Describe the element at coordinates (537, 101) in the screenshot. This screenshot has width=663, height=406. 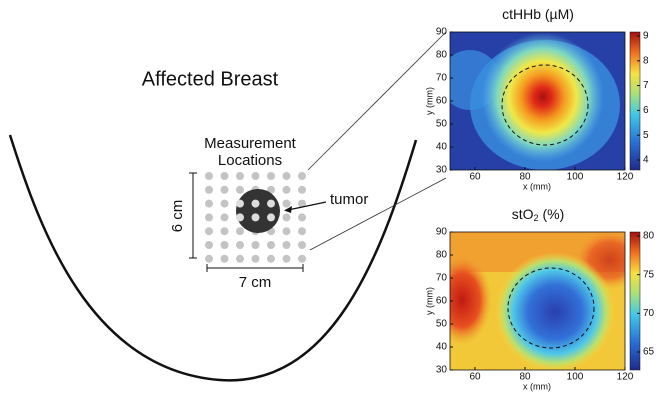
I see `heatmap-ctHHb` at that location.